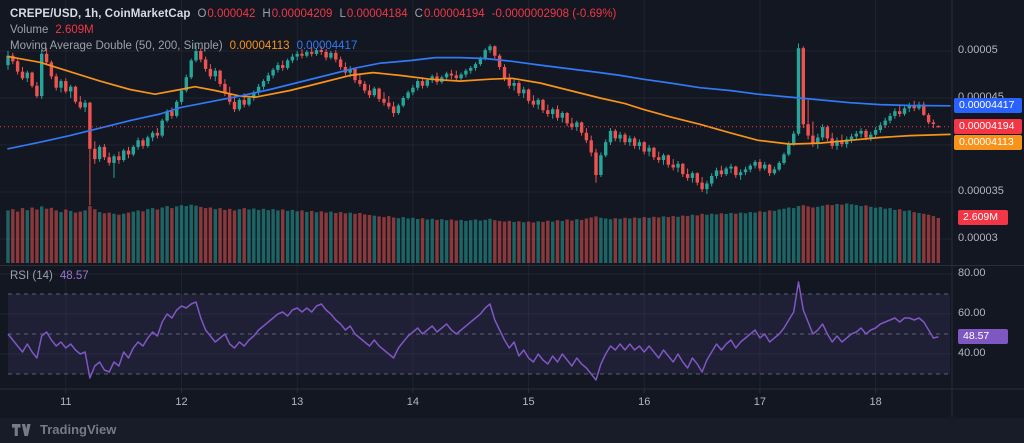  What do you see at coordinates (988, 126) in the screenshot?
I see `price-axis-badge: 0.00004194` at bounding box center [988, 126].